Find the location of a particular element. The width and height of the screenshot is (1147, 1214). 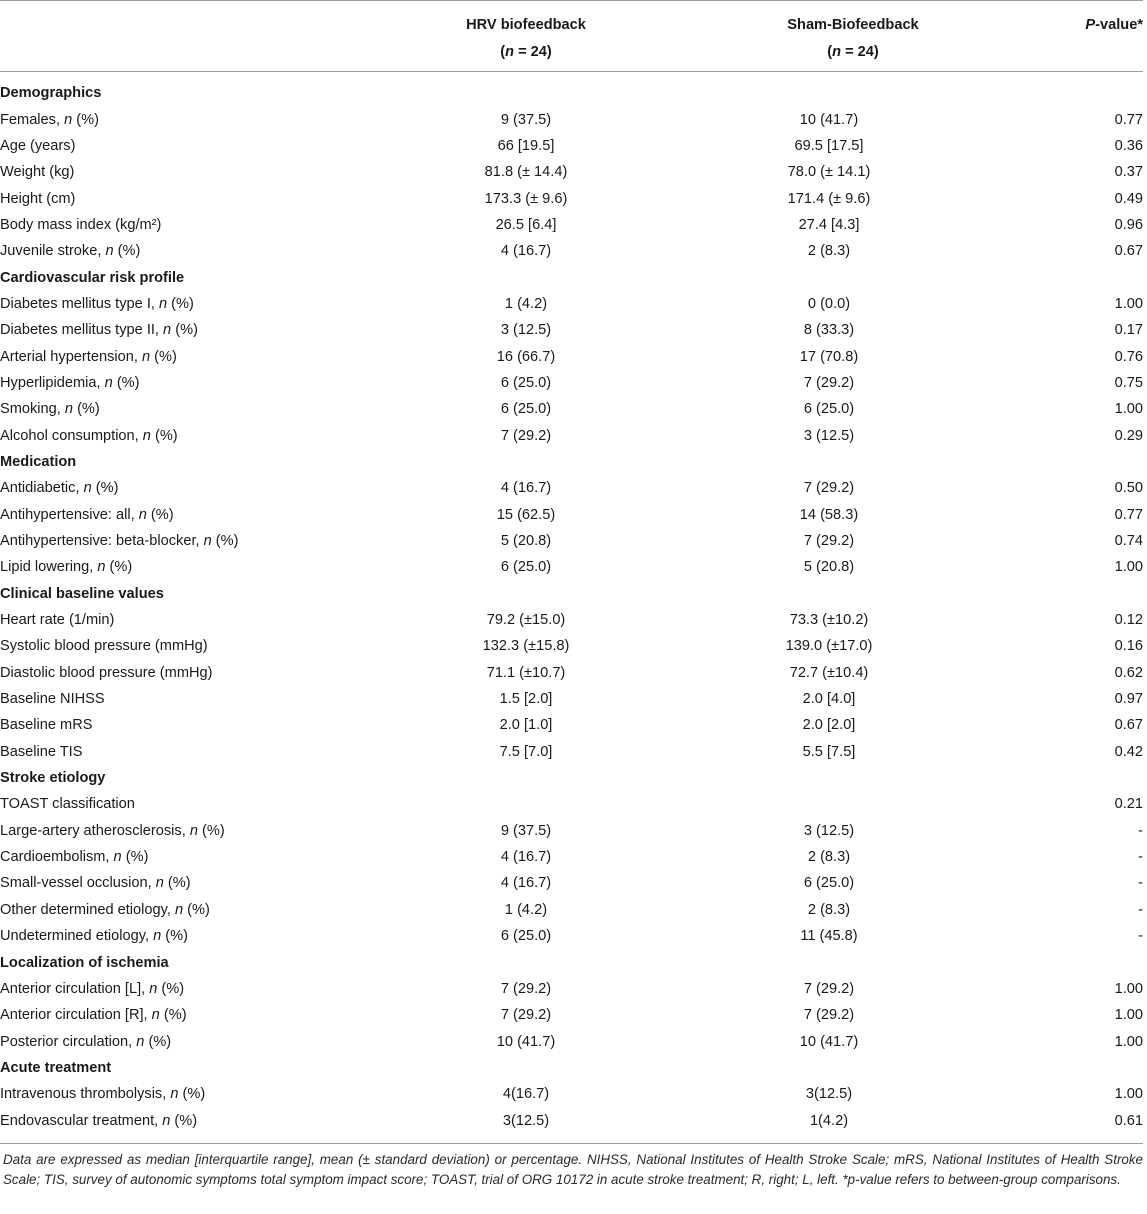

row-label-text: Lipid lowering, is located at coordinates (49, 567).